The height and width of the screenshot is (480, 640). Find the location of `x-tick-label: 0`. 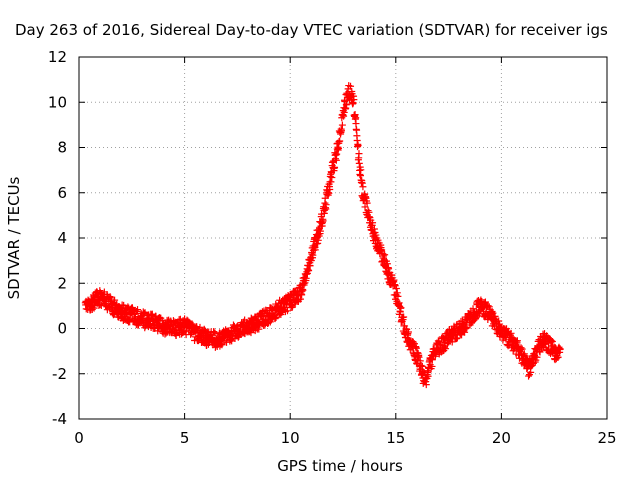

x-tick-label: 0 is located at coordinates (79, 438).